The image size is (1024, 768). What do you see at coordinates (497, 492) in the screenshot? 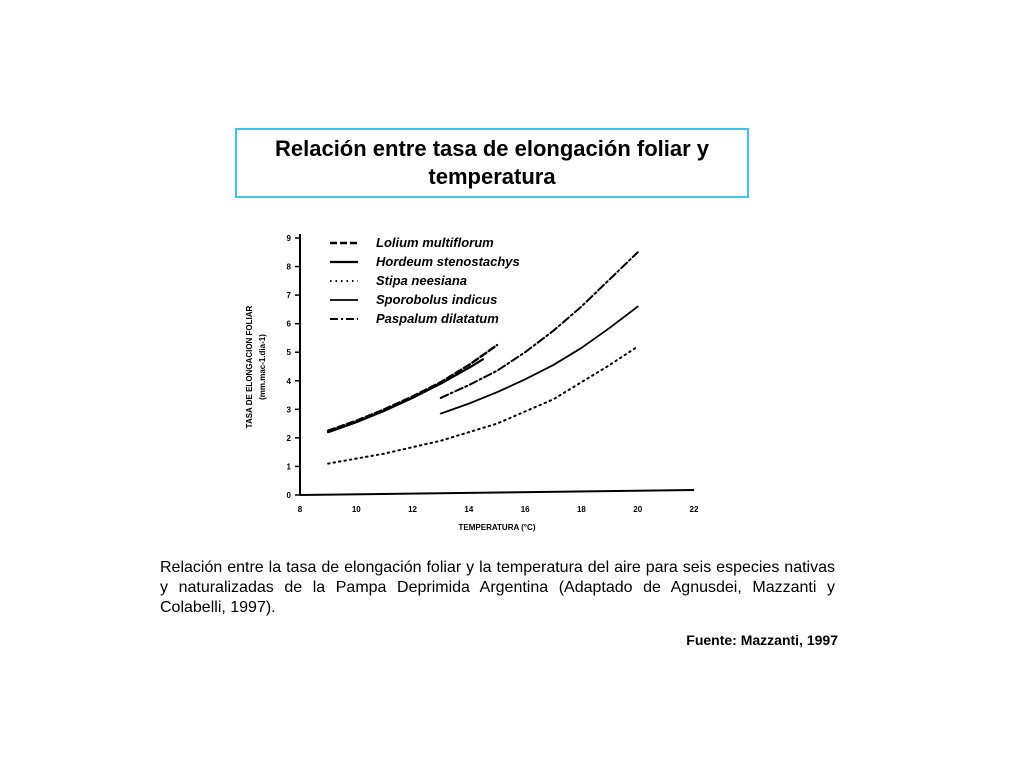
I see `x-axis-line` at bounding box center [497, 492].